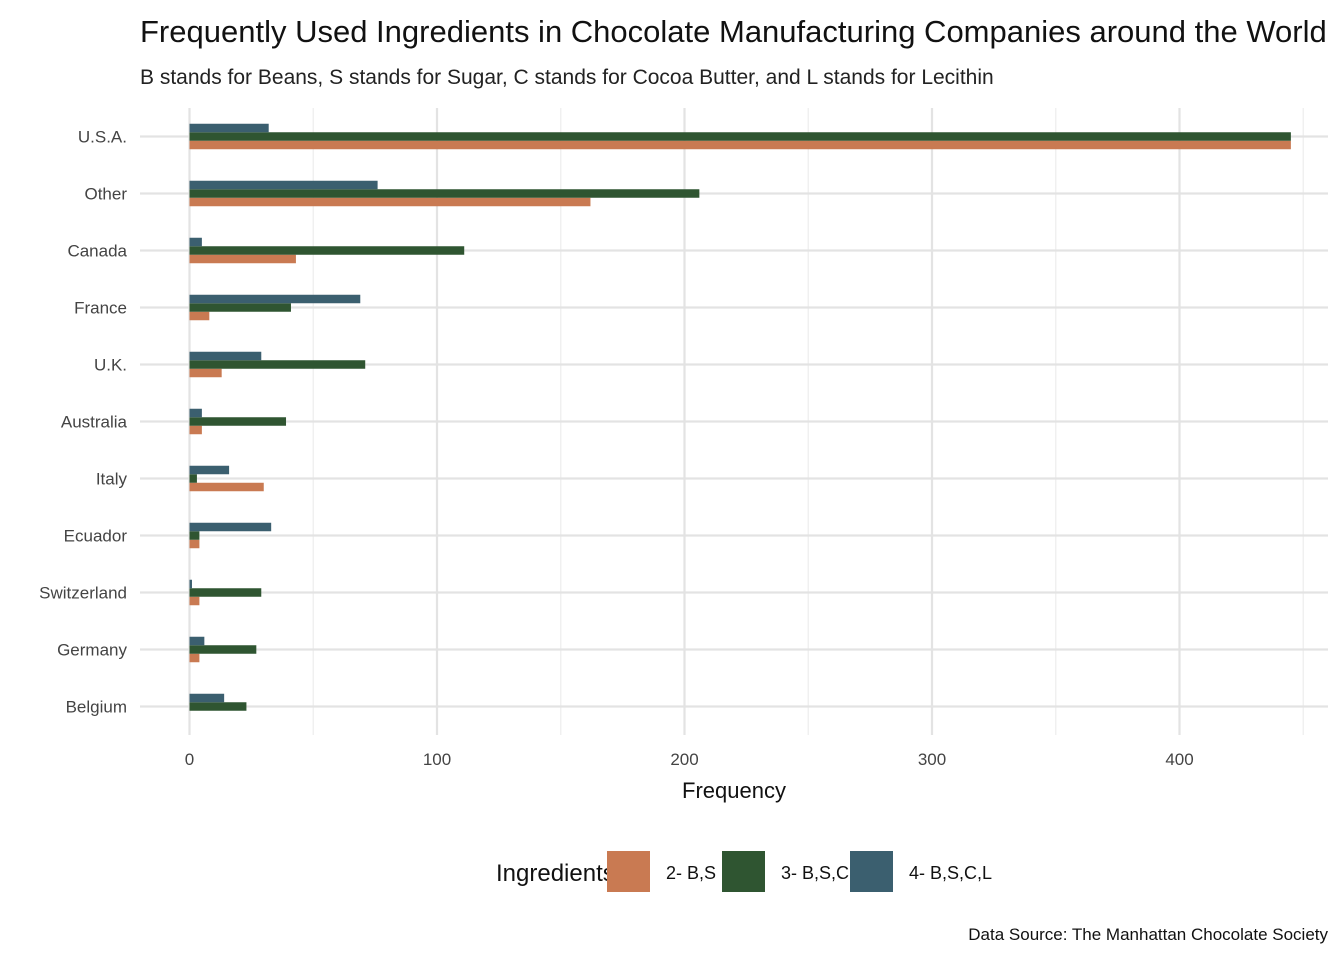  I want to click on y-tick-label: U.S.A., so click(102, 137).